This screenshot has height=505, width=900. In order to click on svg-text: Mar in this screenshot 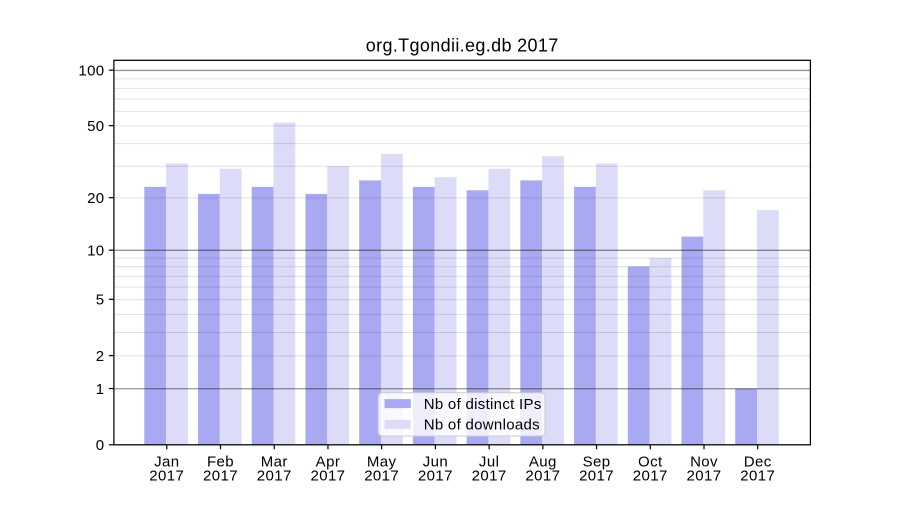, I will do `click(274, 461)`.